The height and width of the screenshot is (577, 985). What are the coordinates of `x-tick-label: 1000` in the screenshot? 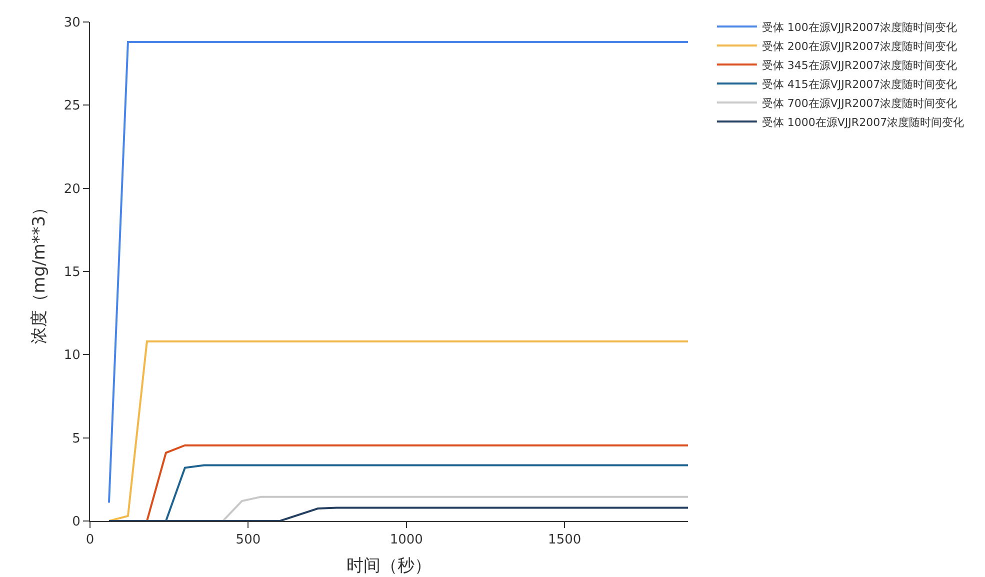 It's located at (406, 540).